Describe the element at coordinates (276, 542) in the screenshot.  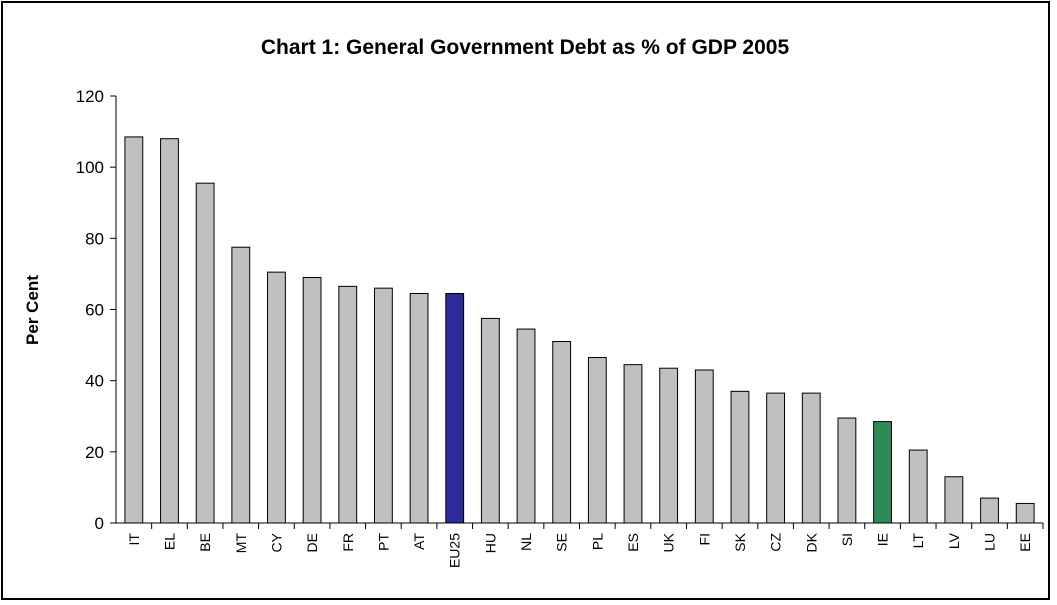
I see `x-tick-label: CY` at that location.